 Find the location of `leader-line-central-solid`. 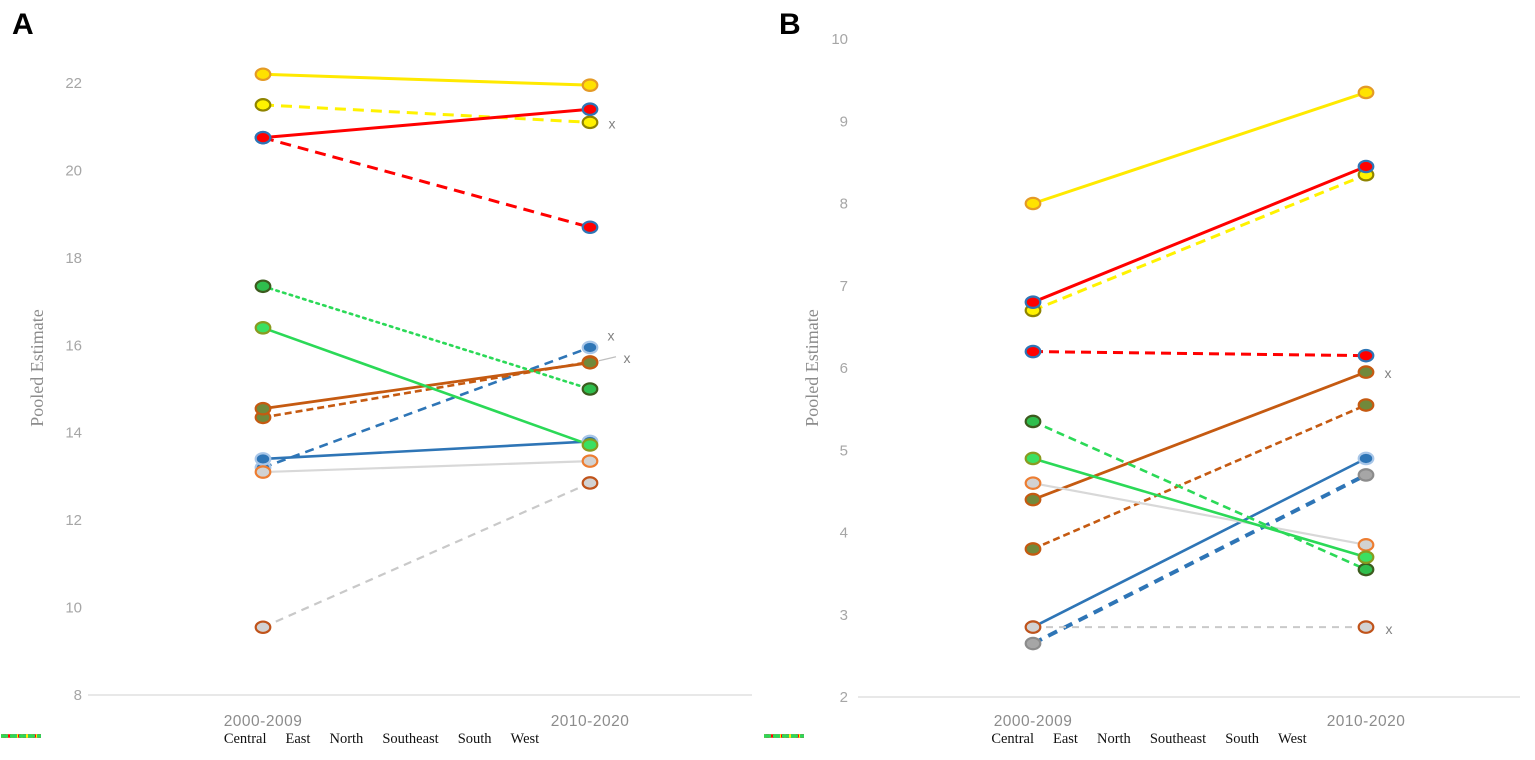

leader-line-central-solid is located at coordinates (607, 359).